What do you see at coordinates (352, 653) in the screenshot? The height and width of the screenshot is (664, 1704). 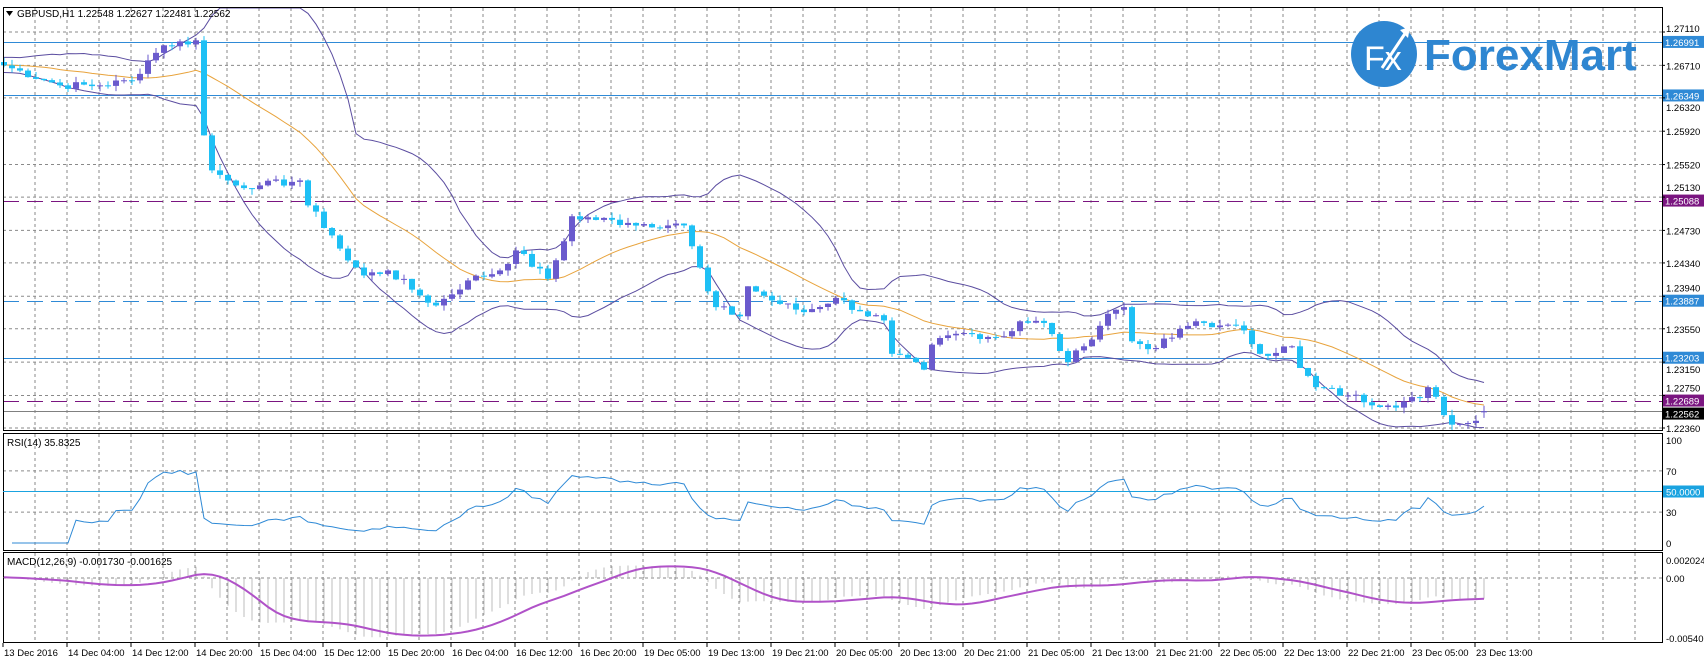 I see `time-tick-label: 15 Dec 12:00` at bounding box center [352, 653].